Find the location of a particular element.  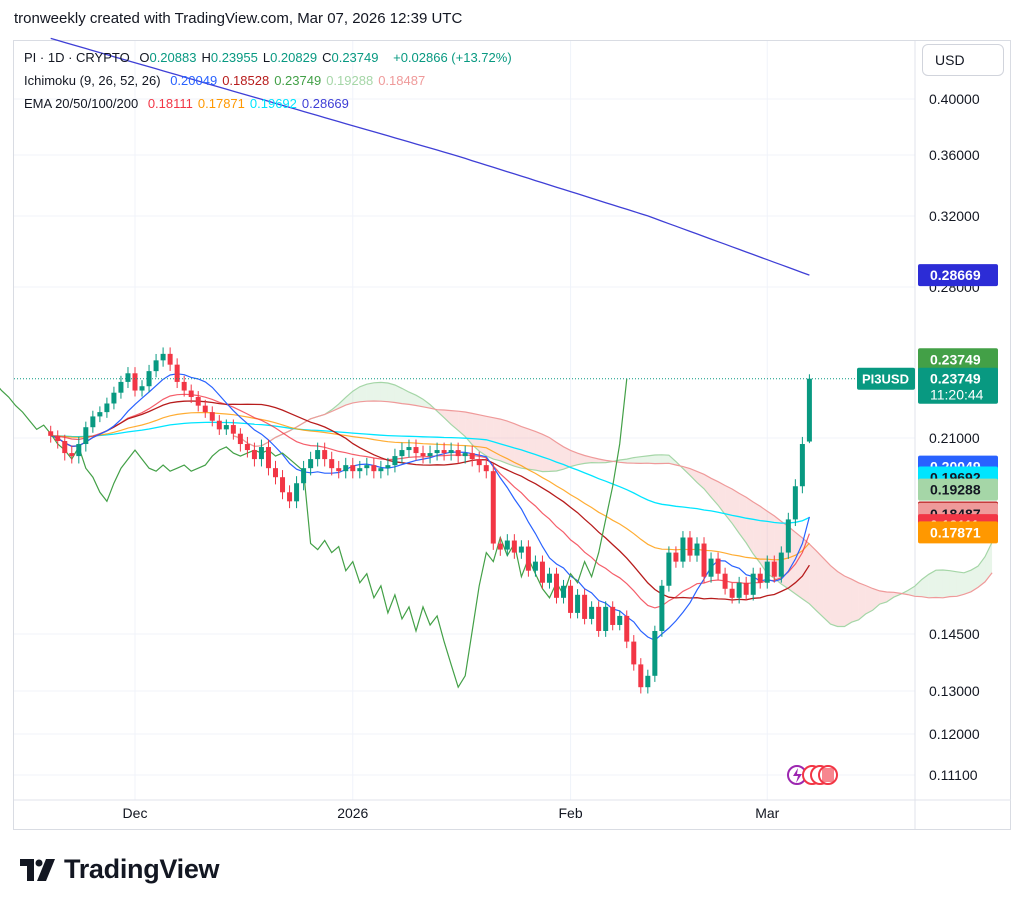

ema-value: 0.18111 is located at coordinates (170, 103).